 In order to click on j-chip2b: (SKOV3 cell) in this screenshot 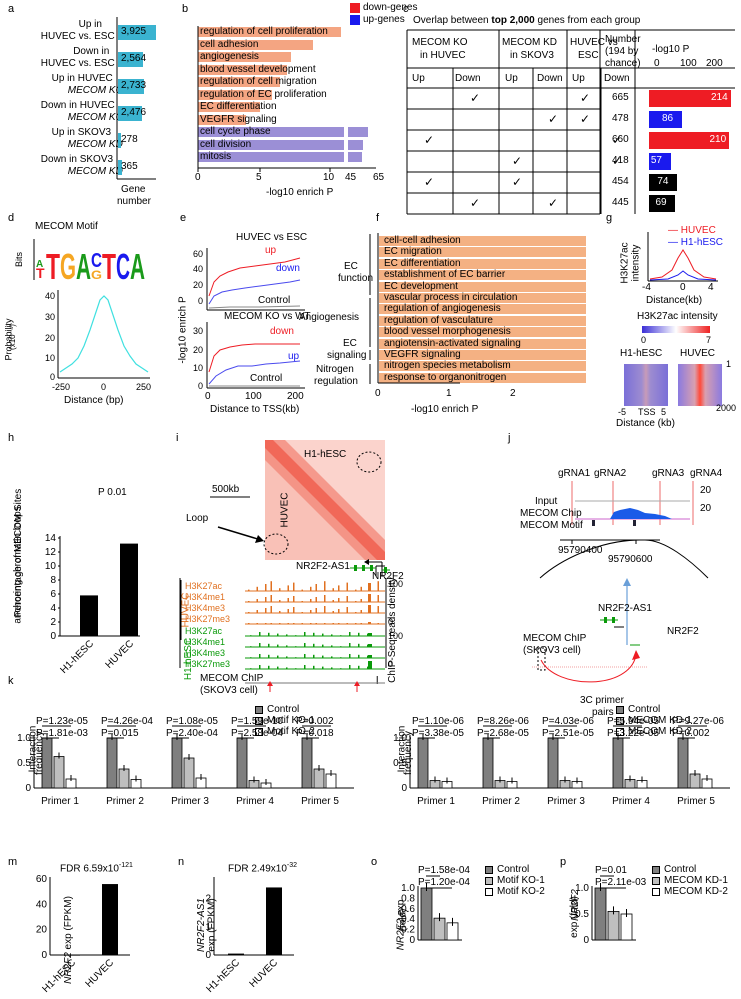, I will do `click(552, 650)`.